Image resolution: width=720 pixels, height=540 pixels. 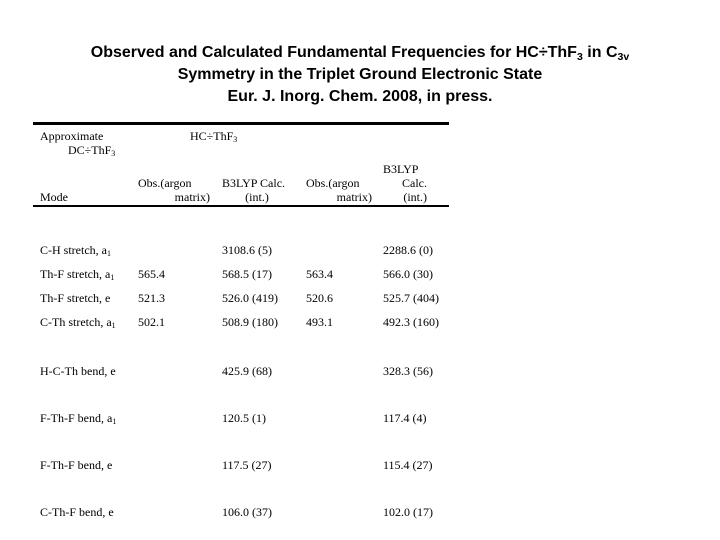 I want to click on subscript: 3v, so click(x=623, y=56).